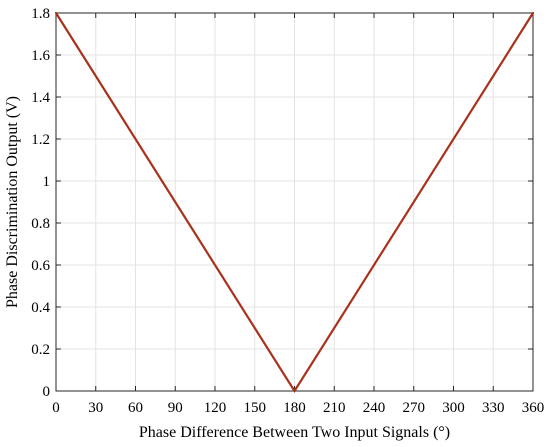 Image resolution: width=550 pixels, height=447 pixels. I want to click on y-tick-label: 1.6, so click(40, 56).